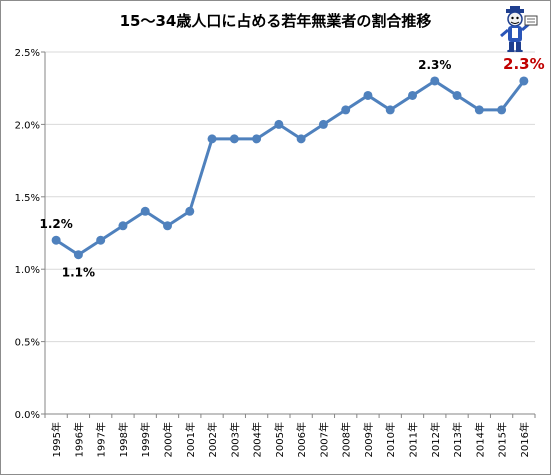 This screenshot has height=475, width=551. I want to click on y-tick-label: 1.0%, so click(27, 270).